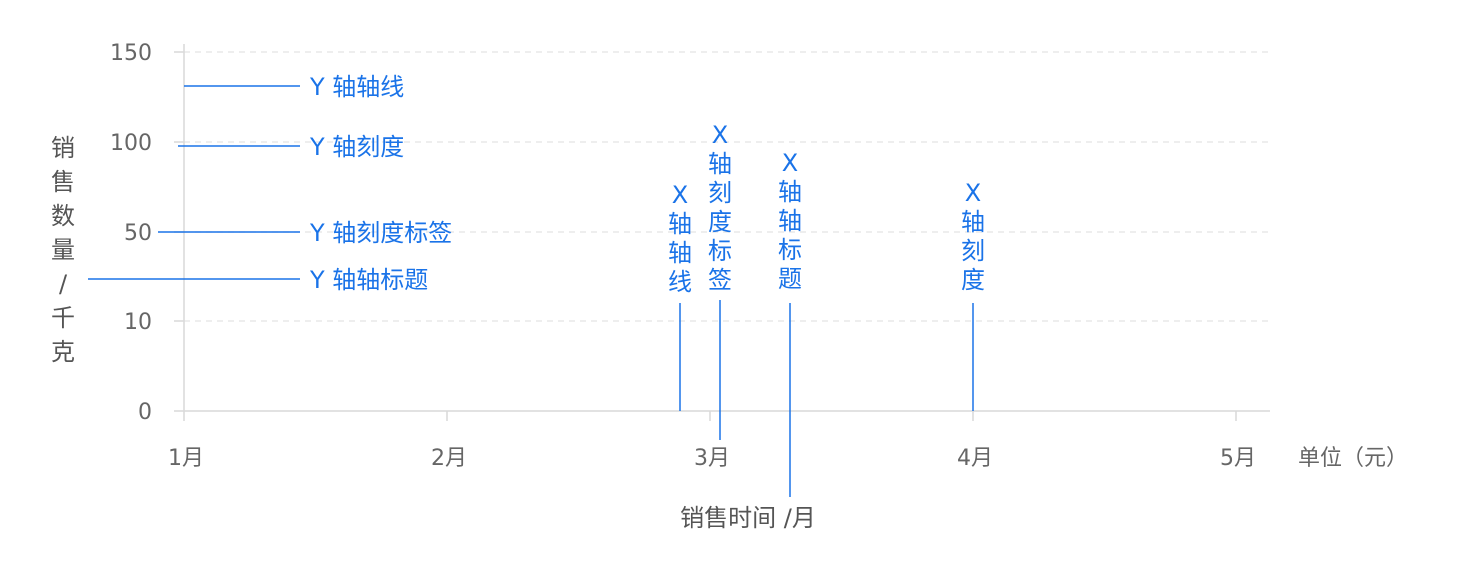  What do you see at coordinates (1353, 458) in the screenshot?
I see `x-axis-unit: 单位（元）` at bounding box center [1353, 458].